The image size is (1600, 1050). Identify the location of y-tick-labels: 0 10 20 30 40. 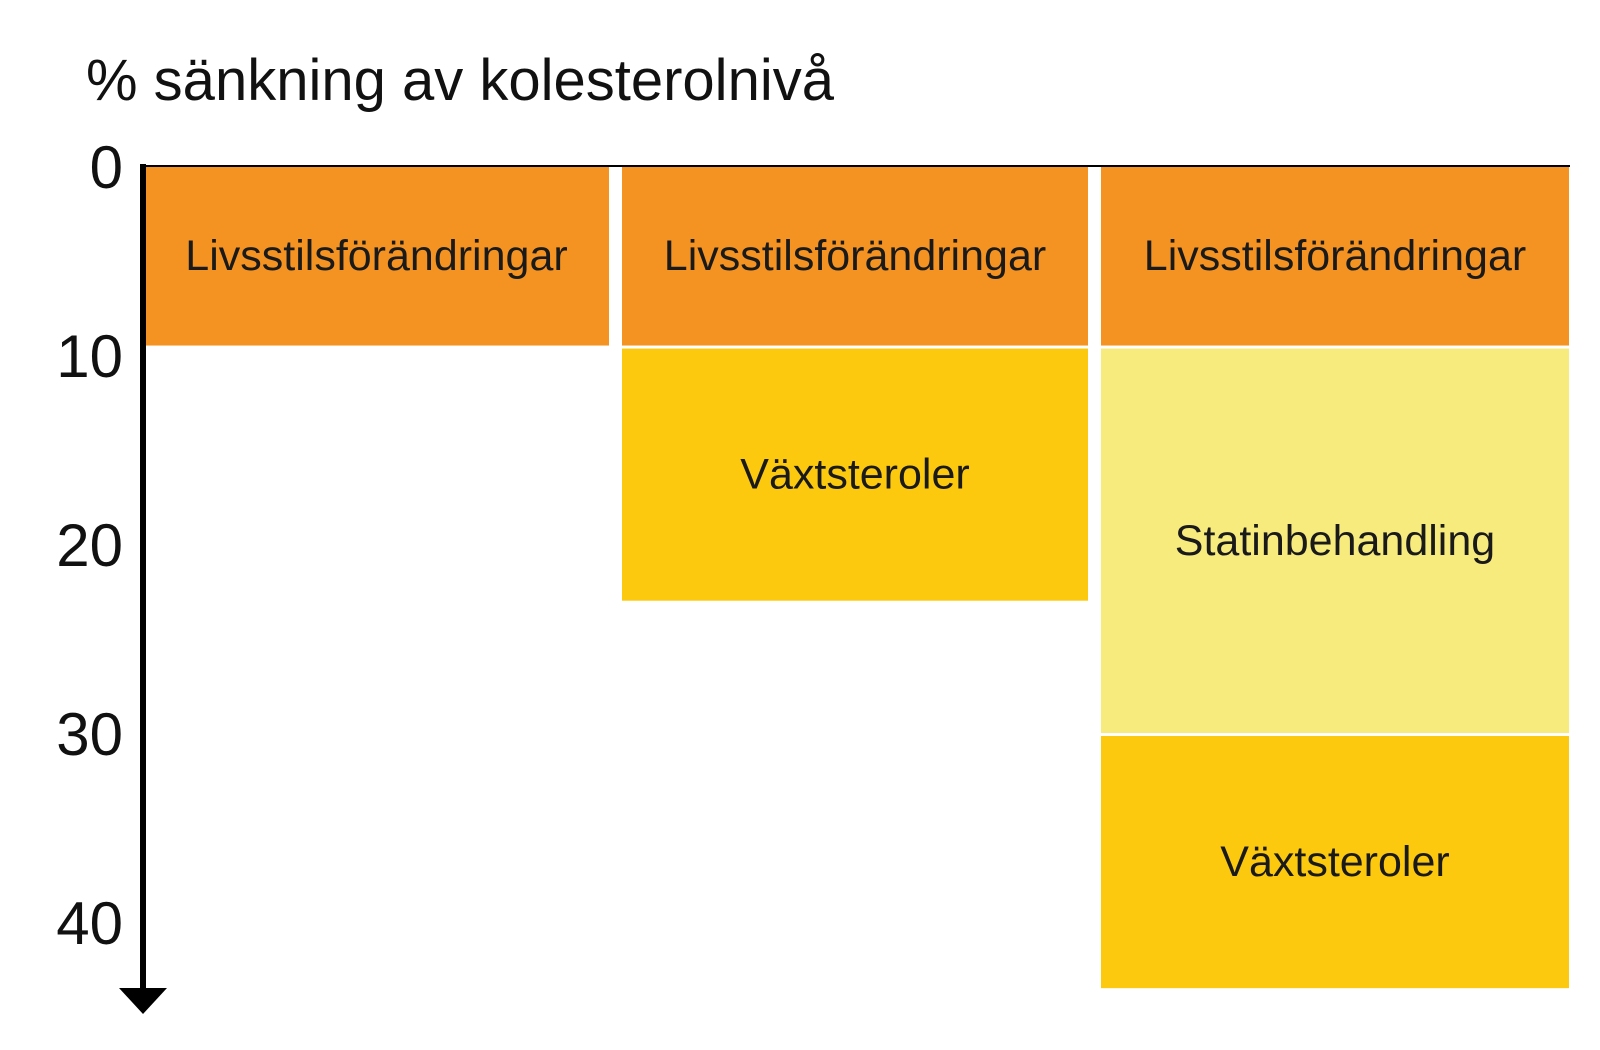
(89, 545).